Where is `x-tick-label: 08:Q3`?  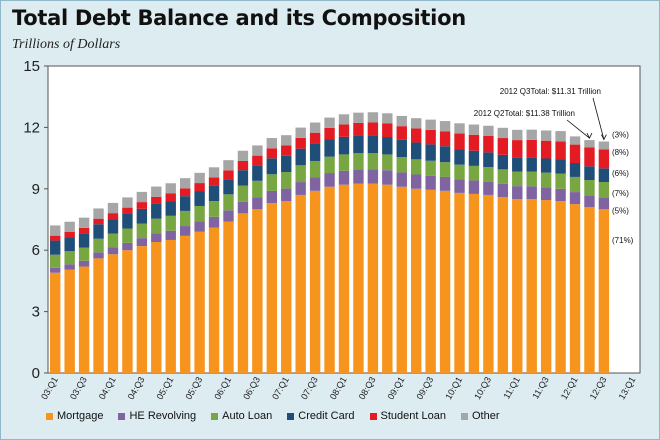
x-tick-label: 08:Q3 is located at coordinates (367, 388).